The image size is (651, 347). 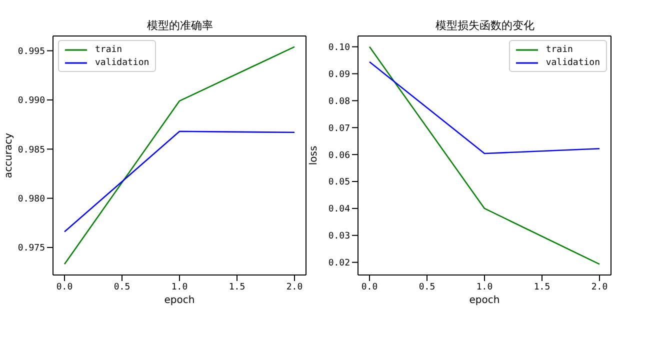 What do you see at coordinates (339, 75) in the screenshot?
I see `y-tick-label: 0.09` at bounding box center [339, 75].